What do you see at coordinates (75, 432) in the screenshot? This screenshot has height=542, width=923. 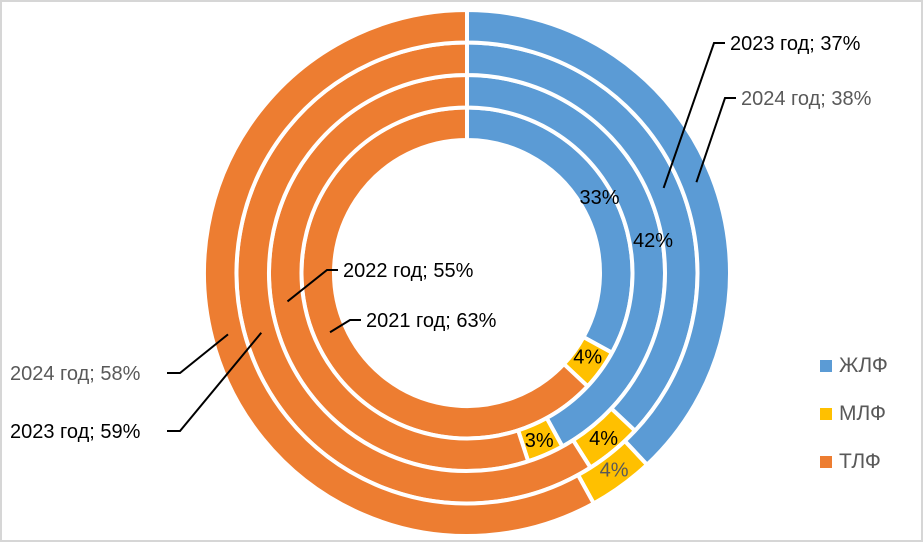 I see `data-label-callout: 2023 год; 59%` at bounding box center [75, 432].